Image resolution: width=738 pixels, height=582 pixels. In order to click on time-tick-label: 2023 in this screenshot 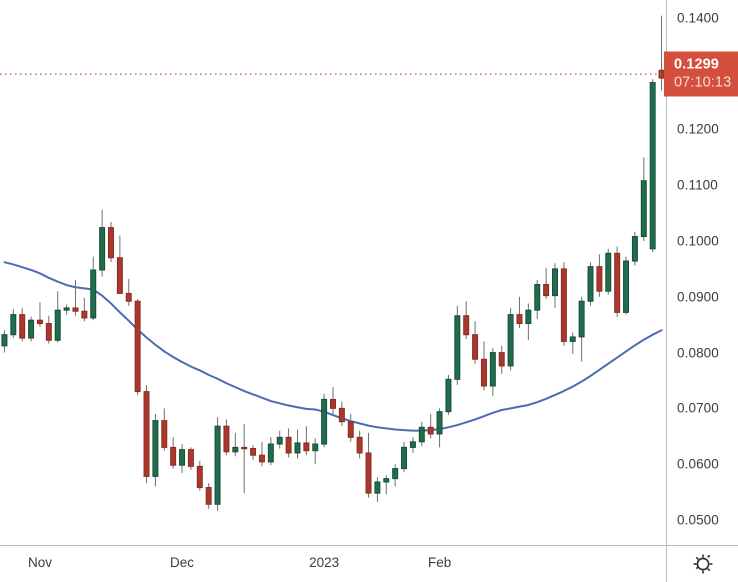, I will do `click(324, 562)`.